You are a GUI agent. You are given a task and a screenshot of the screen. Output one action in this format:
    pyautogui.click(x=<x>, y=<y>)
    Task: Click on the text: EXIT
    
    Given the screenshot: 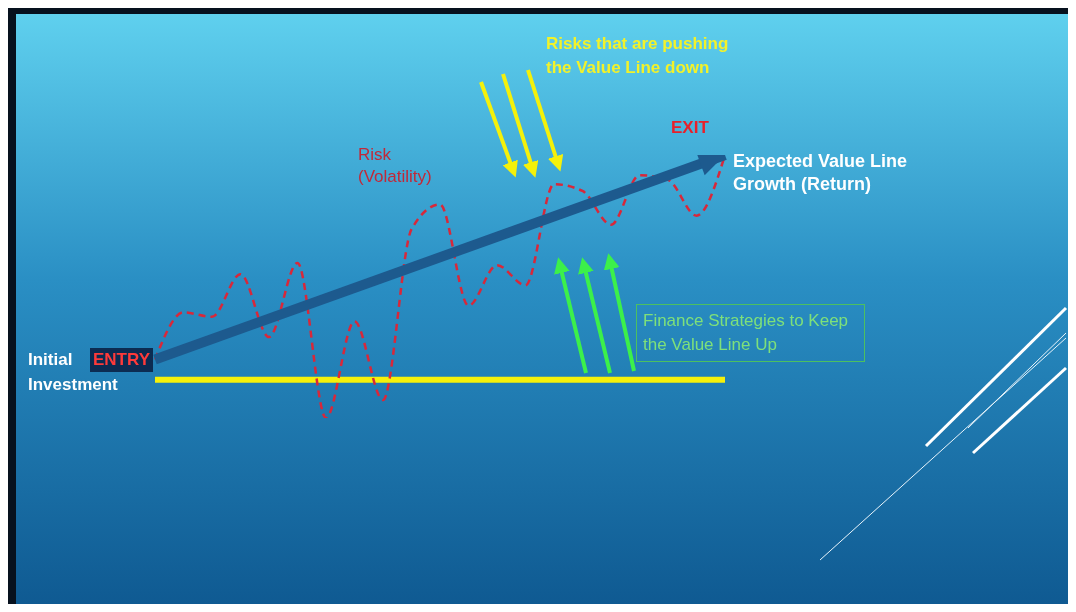 What is the action you would take?
    pyautogui.click(x=690, y=128)
    